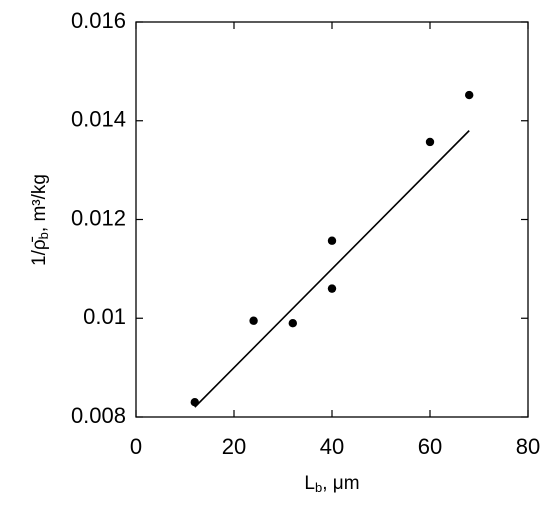  Describe the element at coordinates (98, 119) in the screenshot. I see `y-tick-label: 0.014` at that location.